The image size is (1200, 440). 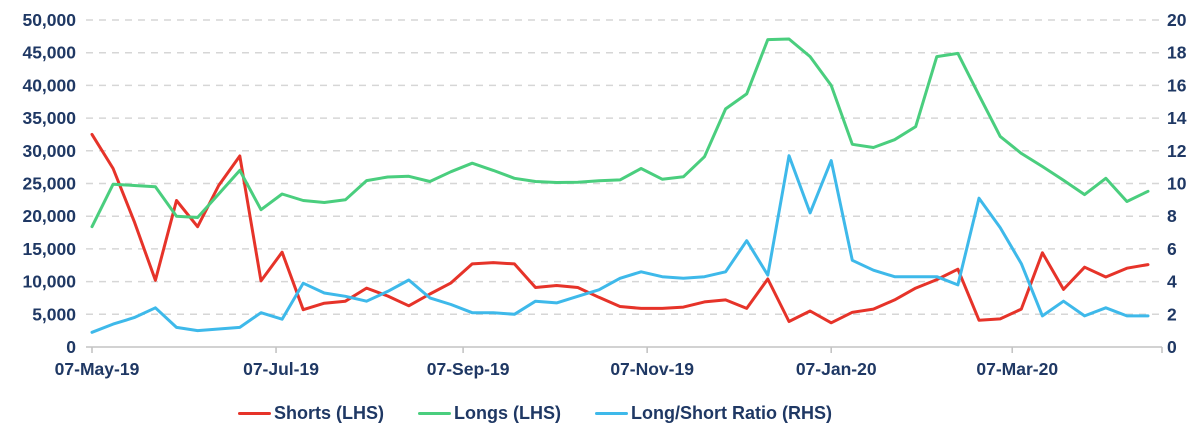 I want to click on longs-swatch-icon, so click(x=435, y=413).